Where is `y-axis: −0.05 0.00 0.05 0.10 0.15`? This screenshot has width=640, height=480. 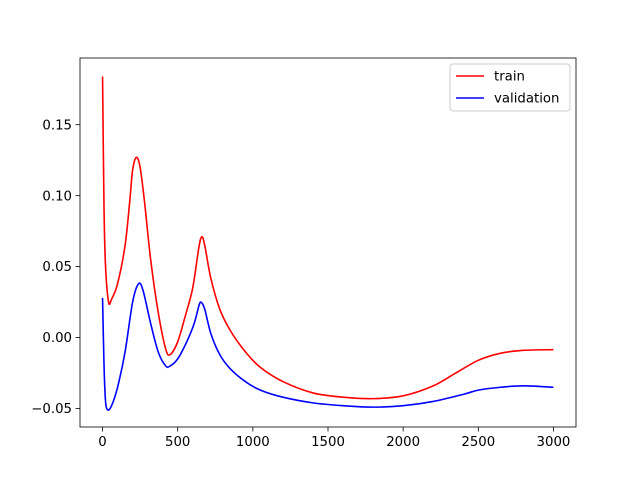 y-axis: −0.05 0.00 0.05 0.10 0.15 is located at coordinates (55, 267).